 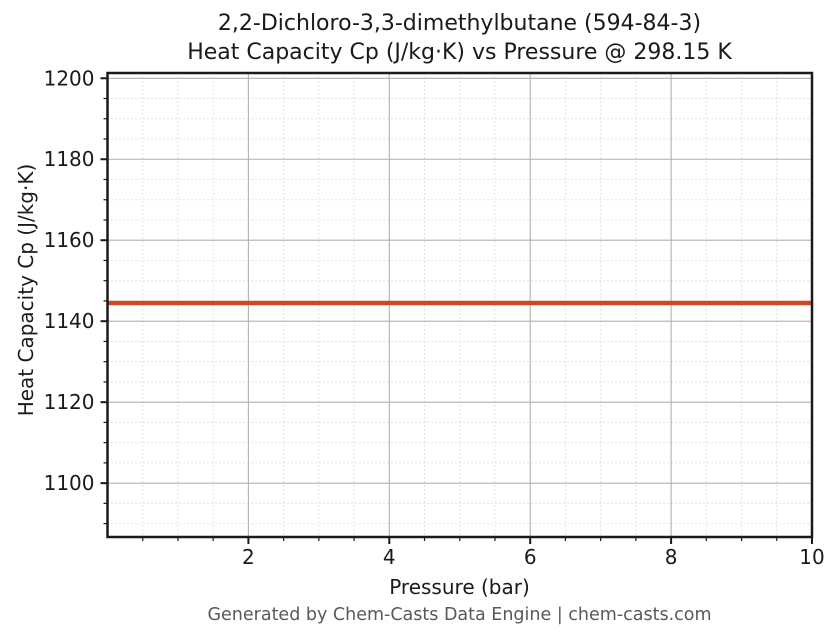 What do you see at coordinates (530, 557) in the screenshot?
I see `x-tick-label: 6` at bounding box center [530, 557].